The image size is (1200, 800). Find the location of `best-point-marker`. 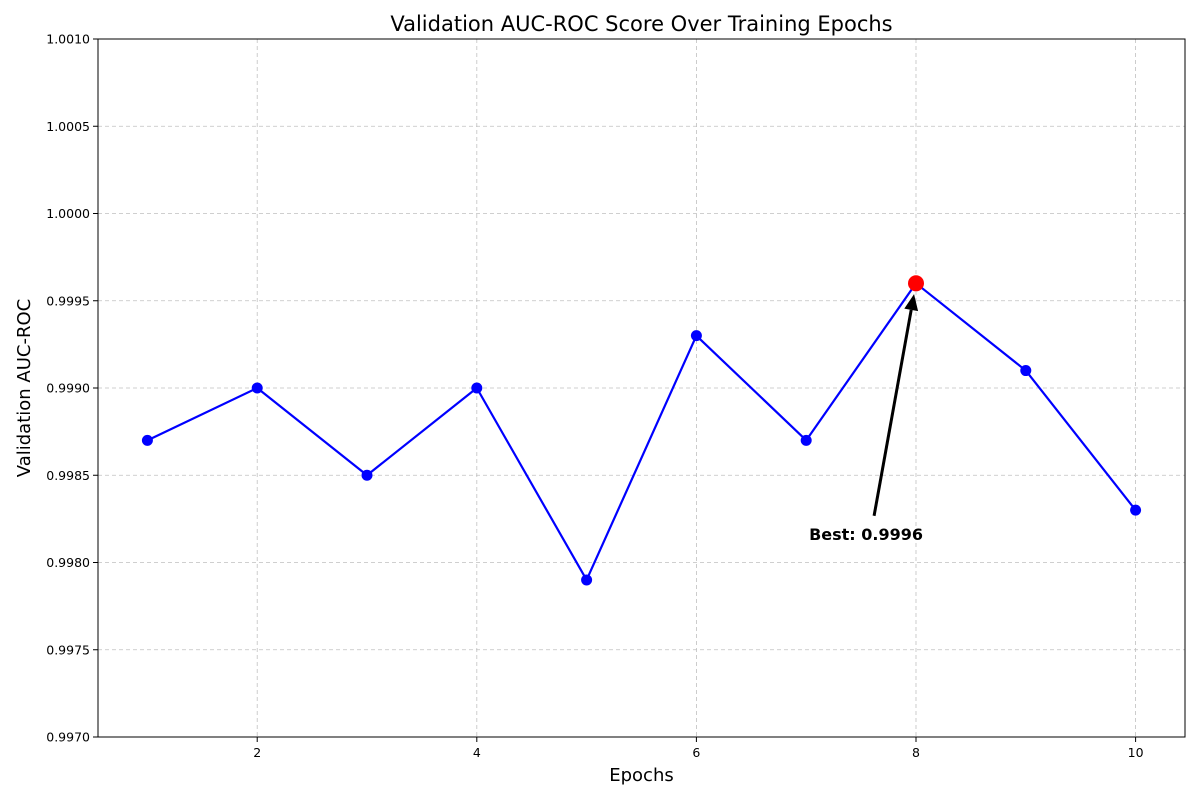

best-point-marker is located at coordinates (915, 283).